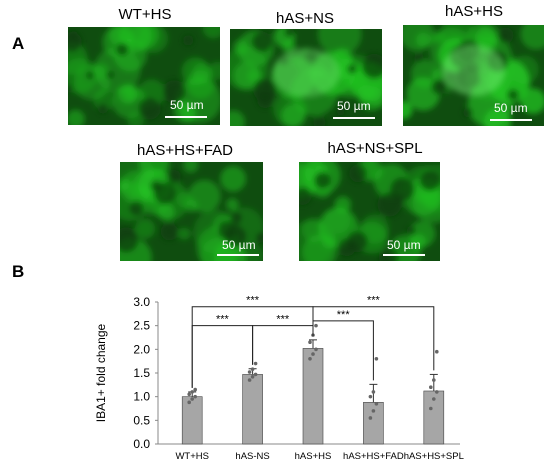  Describe the element at coordinates (474, 11) in the screenshot. I see `micrograph-title: hAS+HS` at that location.